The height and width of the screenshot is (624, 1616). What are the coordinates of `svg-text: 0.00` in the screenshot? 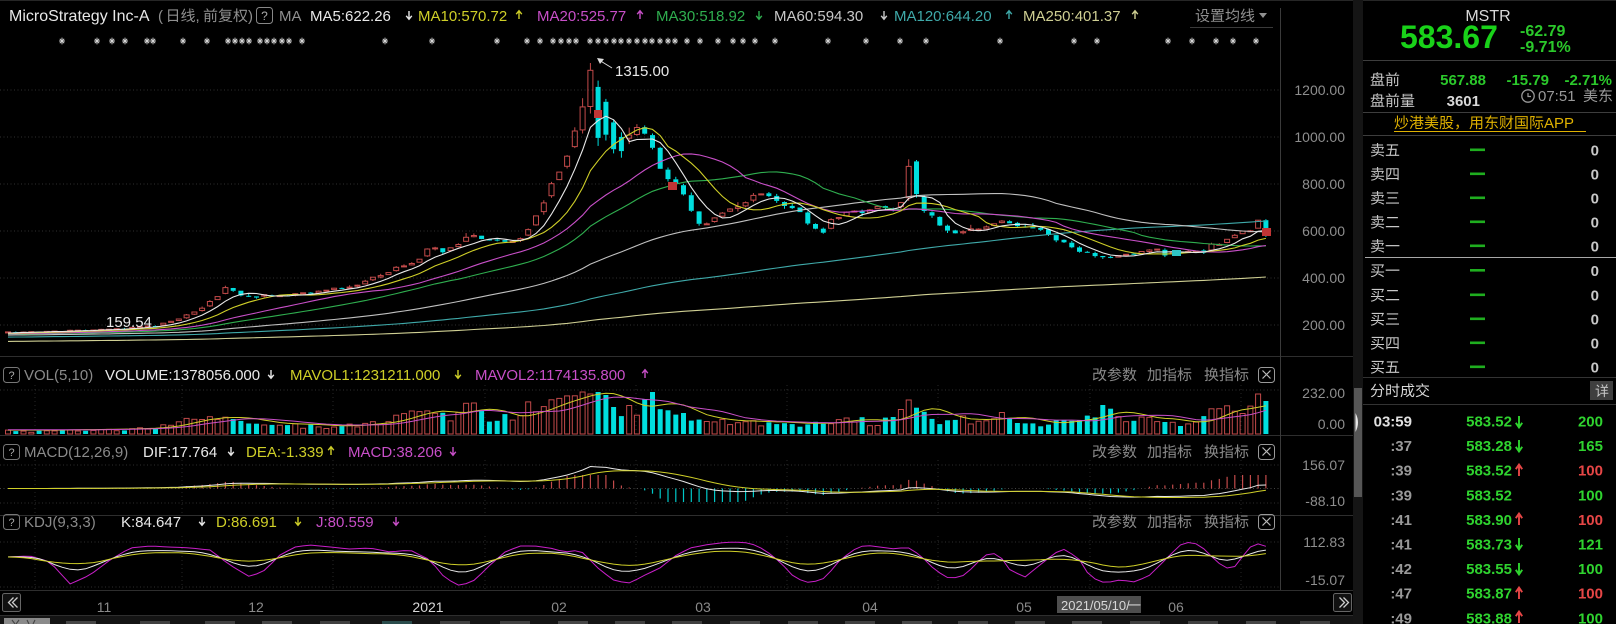 It's located at (1331, 424).